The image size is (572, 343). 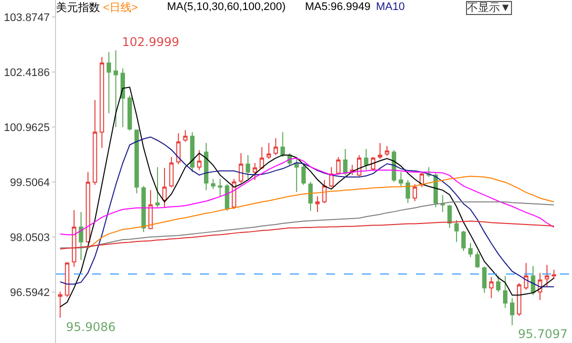 What do you see at coordinates (226, 7) in the screenshot?
I see `annotation: MA(5,10,30,60,100,200)` at bounding box center [226, 7].